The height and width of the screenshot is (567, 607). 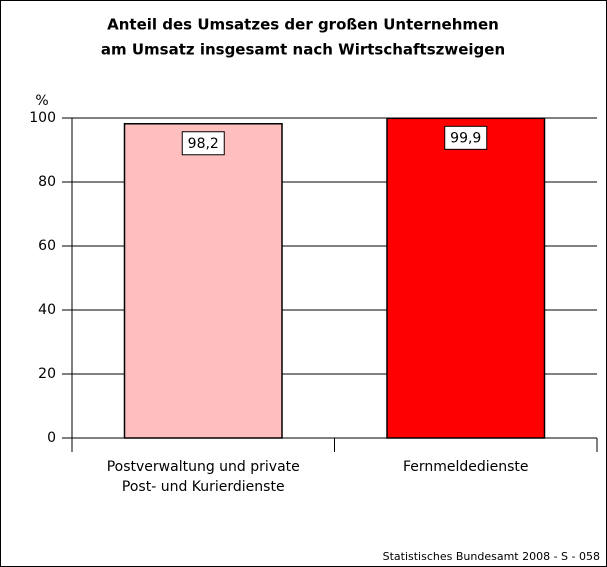 I want to click on x-tick-label: Postverwaltung und private, so click(x=203, y=467).